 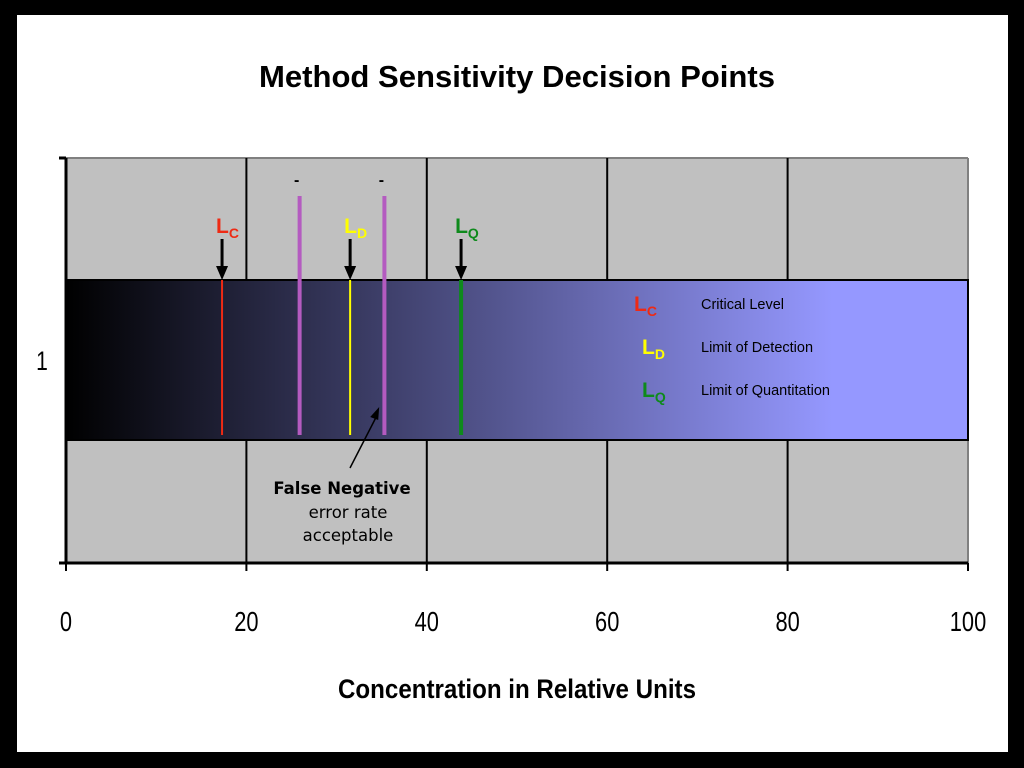 I want to click on x-tick-label: 80, so click(x=787, y=621).